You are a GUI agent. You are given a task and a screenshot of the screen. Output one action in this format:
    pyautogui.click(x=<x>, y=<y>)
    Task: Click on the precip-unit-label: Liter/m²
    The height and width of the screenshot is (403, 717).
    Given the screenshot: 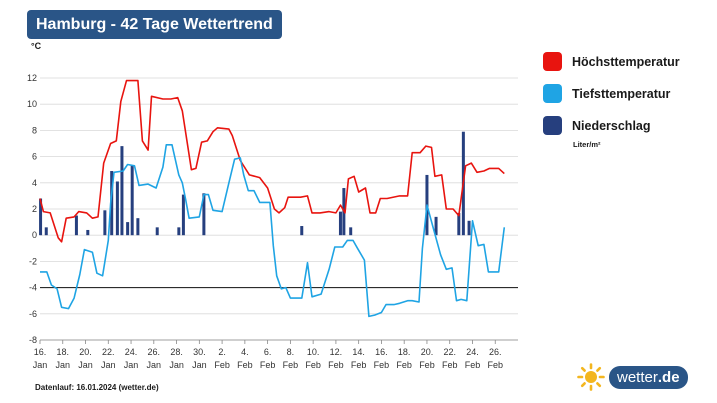 What is the action you would take?
    pyautogui.click(x=587, y=144)
    